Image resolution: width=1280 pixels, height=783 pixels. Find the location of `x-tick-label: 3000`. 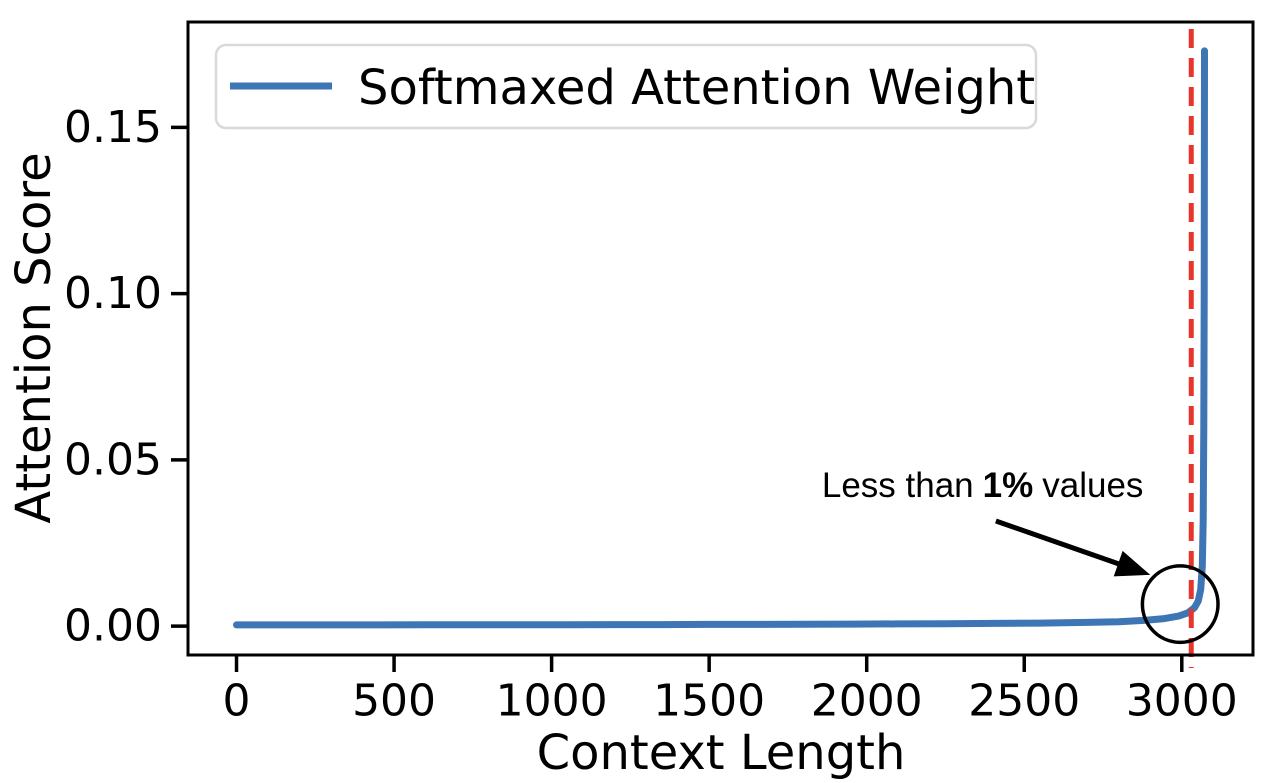

x-tick-label: 3000 is located at coordinates (1182, 701).